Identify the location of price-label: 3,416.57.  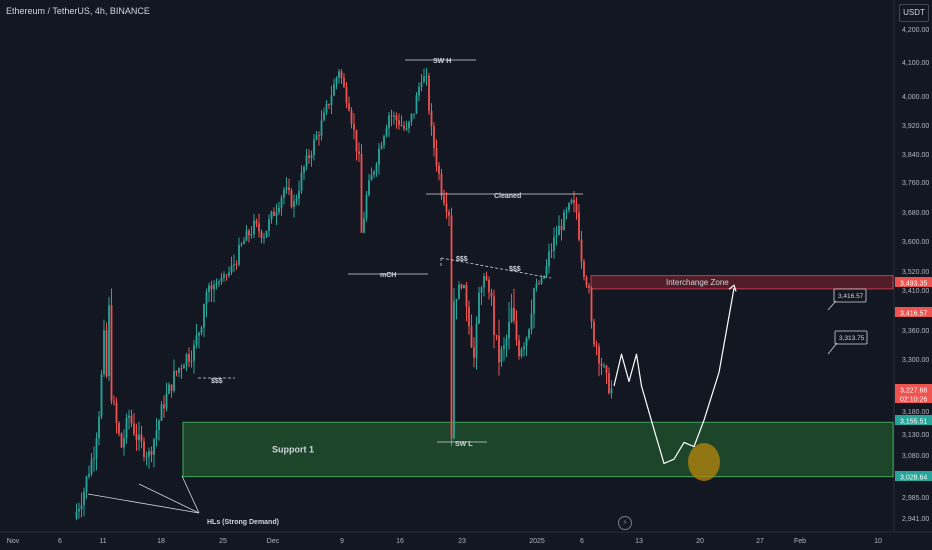
(913, 314).